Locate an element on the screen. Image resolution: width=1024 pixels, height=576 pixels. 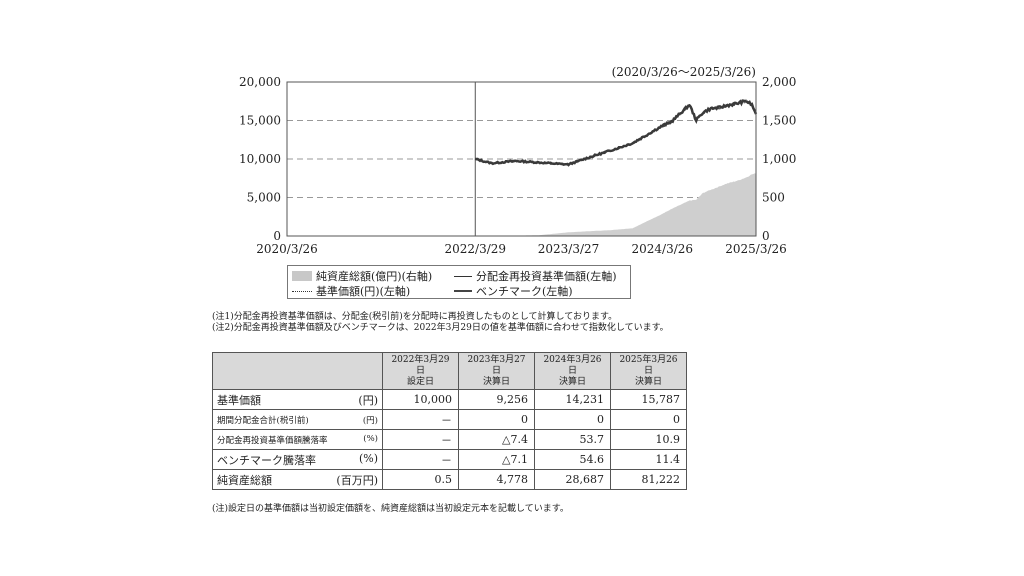
x-tick-label: 2023/3/27 is located at coordinates (569, 249).